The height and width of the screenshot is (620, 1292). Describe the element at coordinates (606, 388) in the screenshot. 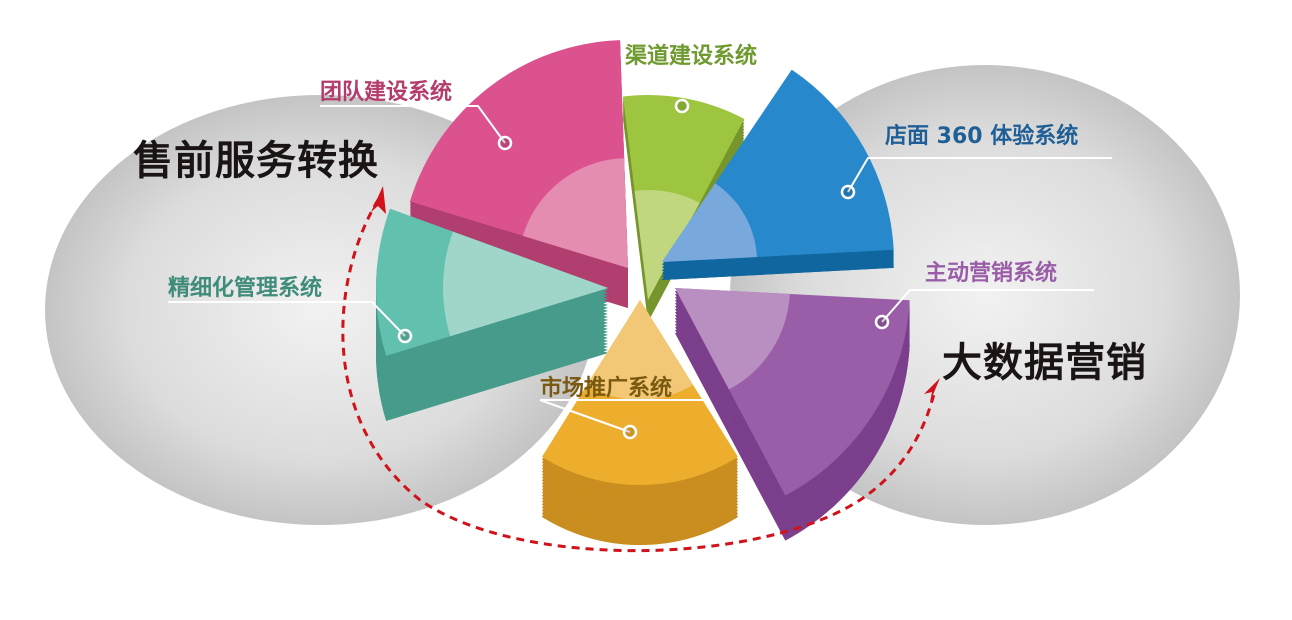

I see `label-market-promotion: 市场推广系统` at that location.